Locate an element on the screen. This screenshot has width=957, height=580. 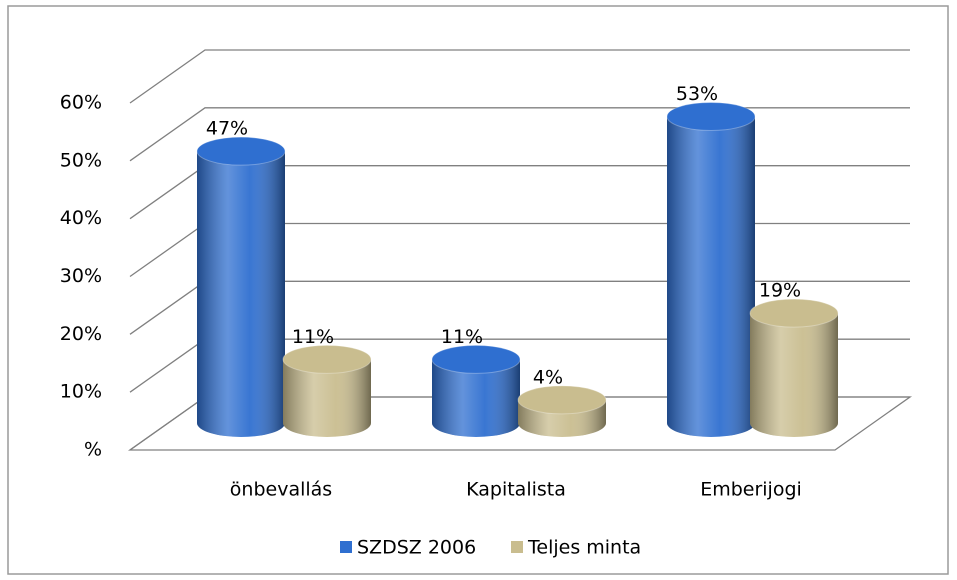
y-tick-label: 60% is located at coordinates (81, 103).